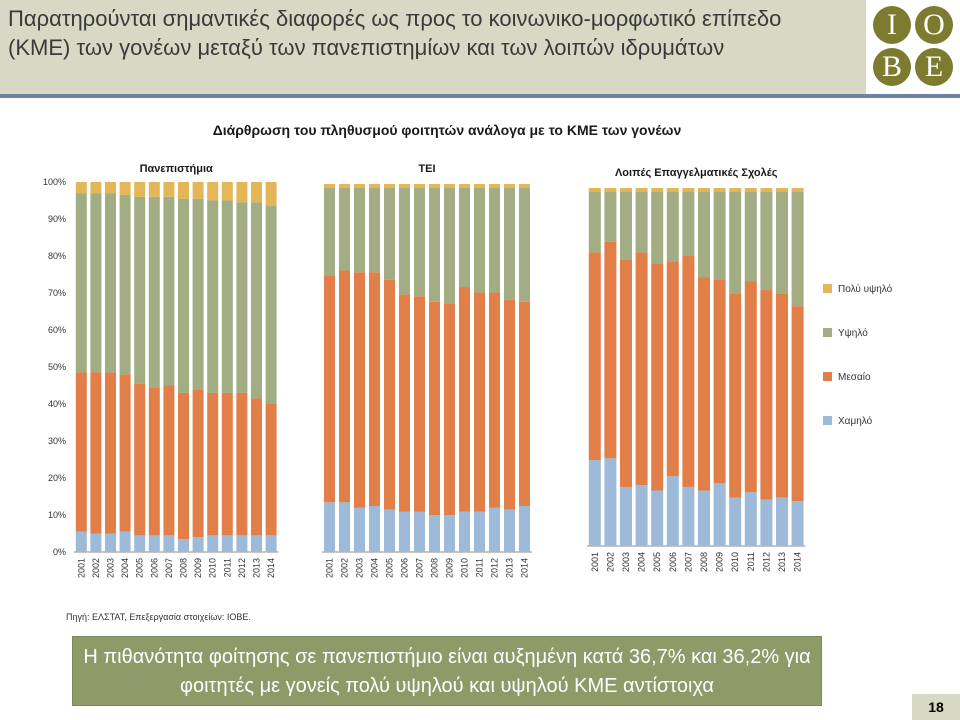 The width and height of the screenshot is (960, 720). Describe the element at coordinates (435, 568) in the screenshot. I see `x-tick-label: 2008` at that location.